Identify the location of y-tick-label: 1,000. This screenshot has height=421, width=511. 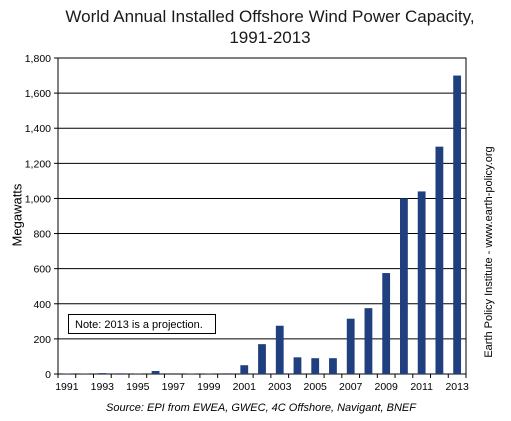
(38, 199).